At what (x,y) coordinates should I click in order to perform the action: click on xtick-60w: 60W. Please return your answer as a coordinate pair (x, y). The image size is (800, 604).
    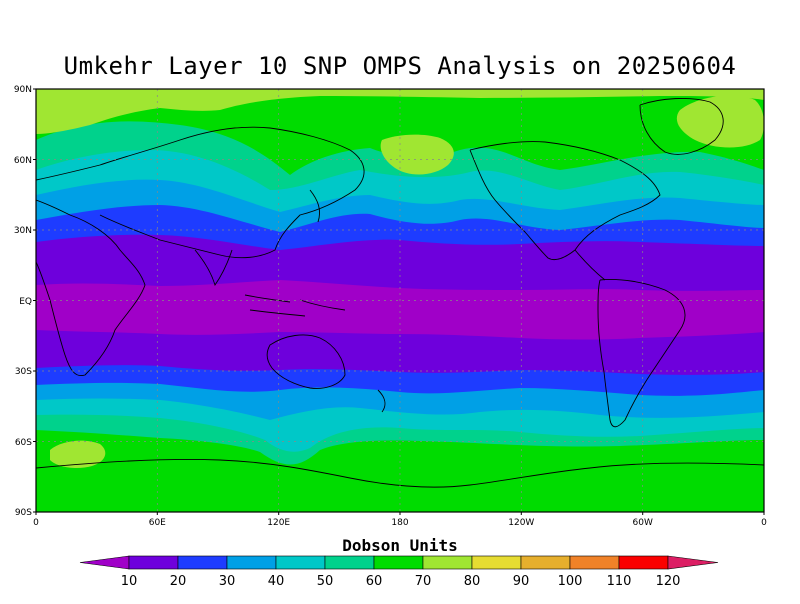
    Looking at the image, I should click on (643, 523).